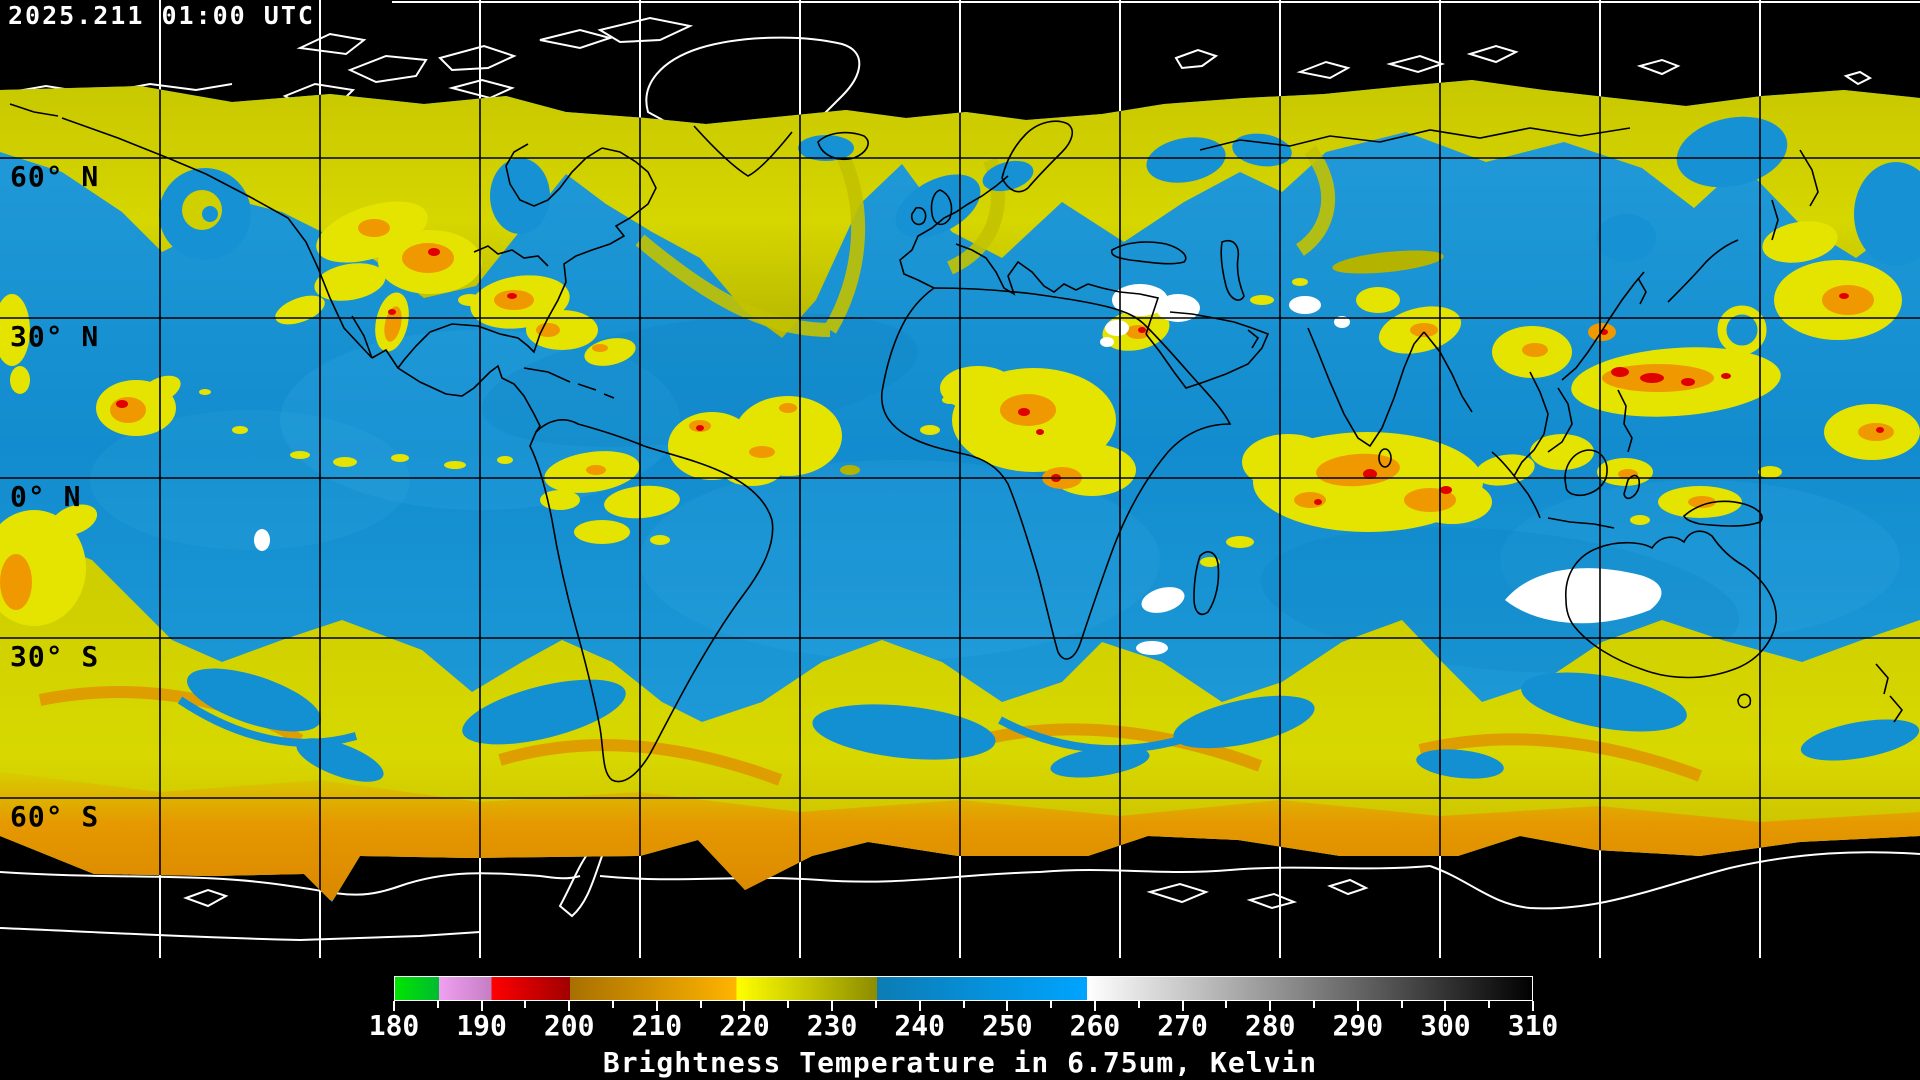 This screenshot has height=1080, width=1920. Describe the element at coordinates (960, 894) in the screenshot. I see `antarctic-coastlines` at that location.